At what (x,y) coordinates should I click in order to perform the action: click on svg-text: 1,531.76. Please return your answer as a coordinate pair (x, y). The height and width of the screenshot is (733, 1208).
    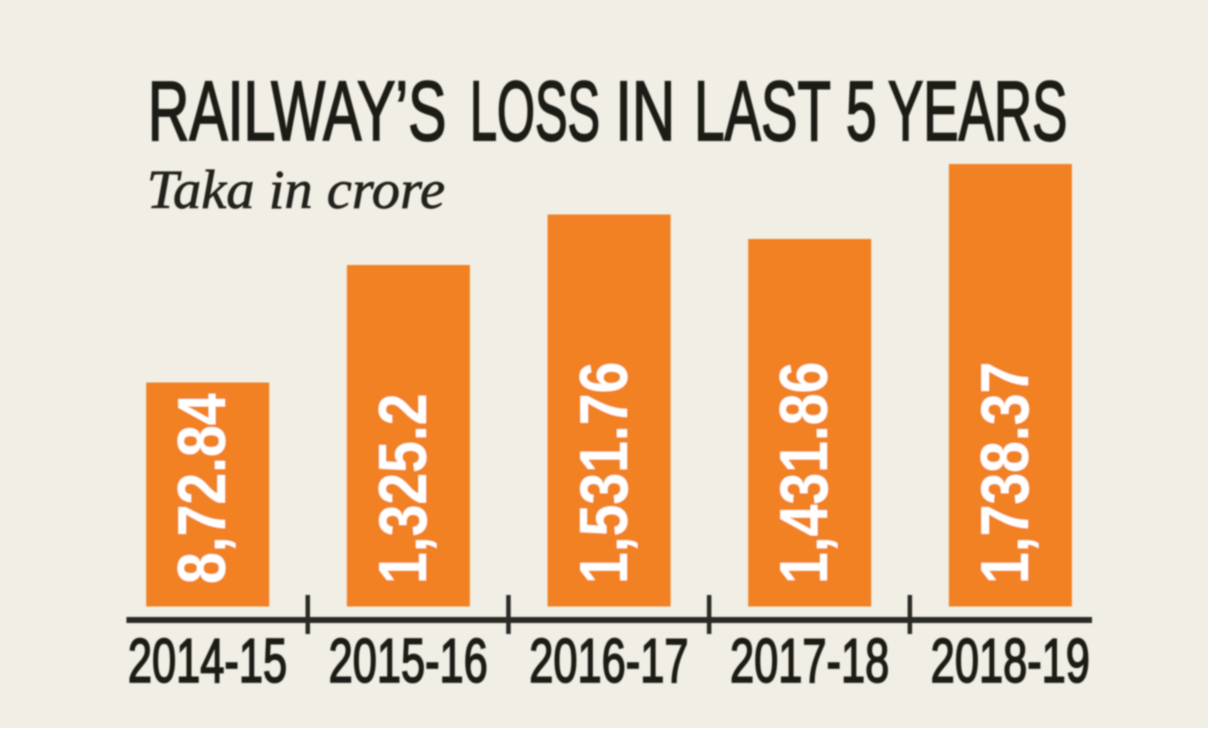
    Looking at the image, I should click on (604, 473).